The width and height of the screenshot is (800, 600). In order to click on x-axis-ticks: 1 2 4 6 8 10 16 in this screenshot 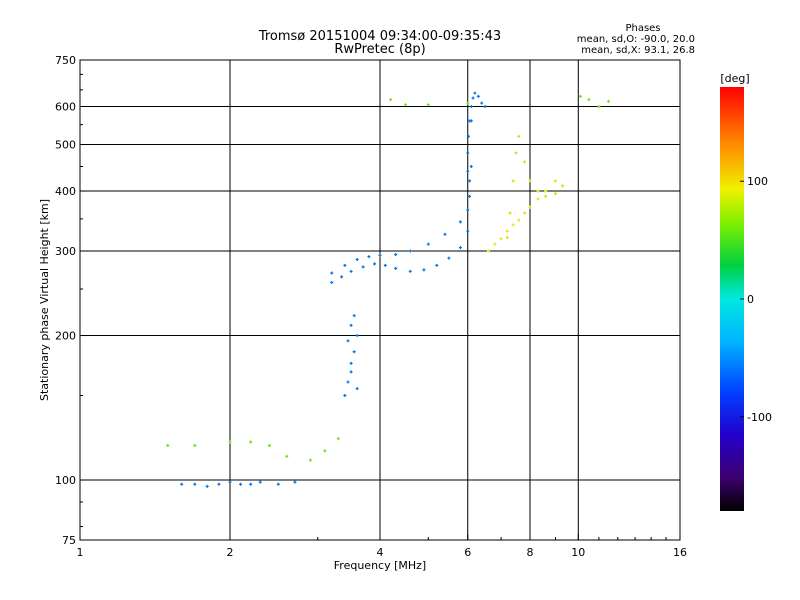, I will do `click(382, 546)`.